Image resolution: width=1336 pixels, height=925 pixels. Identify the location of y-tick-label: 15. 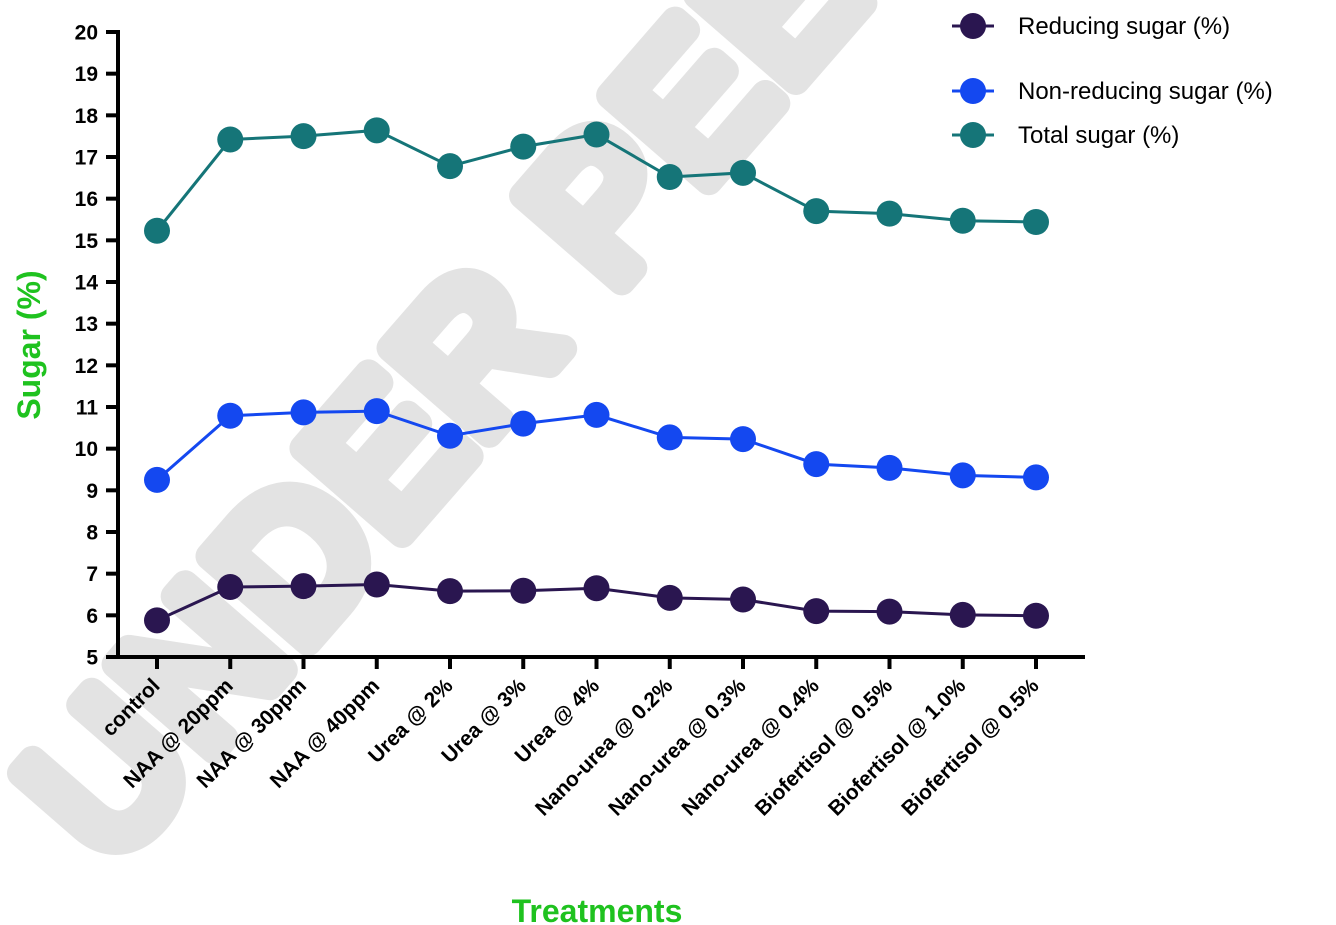
(87, 241).